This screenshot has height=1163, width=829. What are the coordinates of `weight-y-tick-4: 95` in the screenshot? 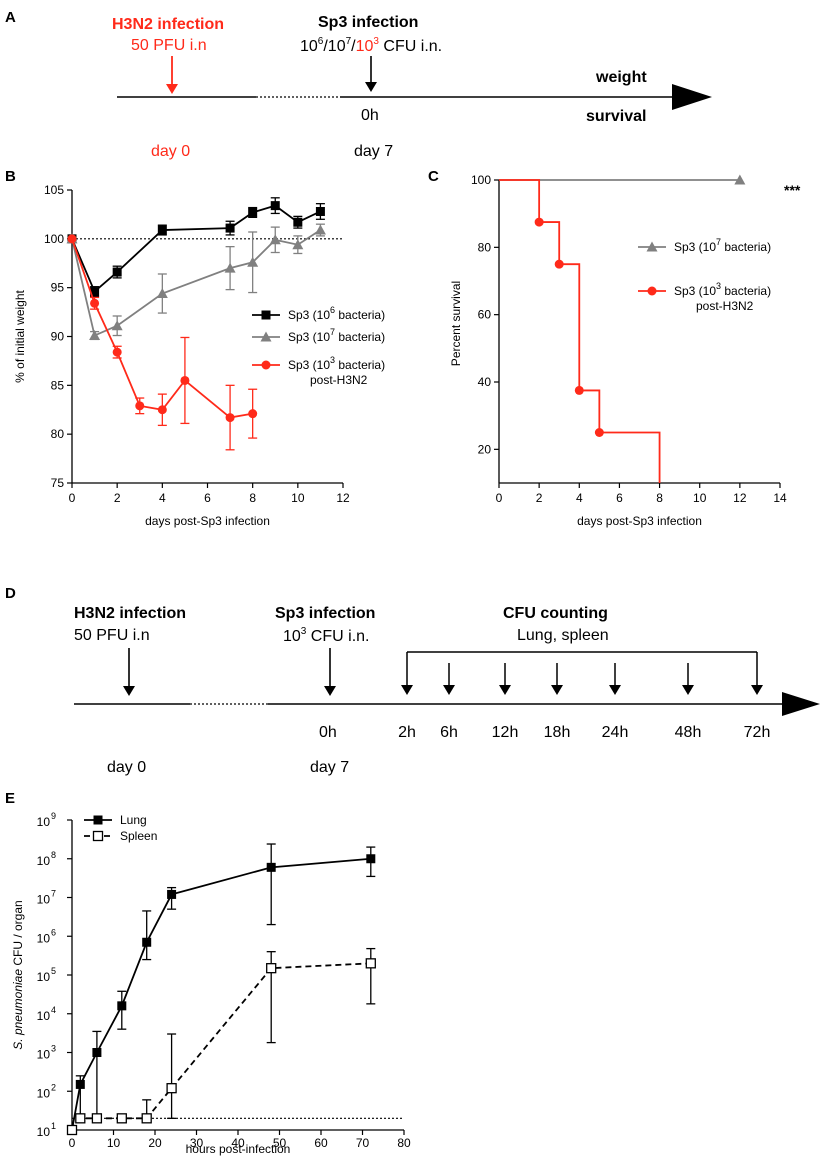 It's located at (58, 288).